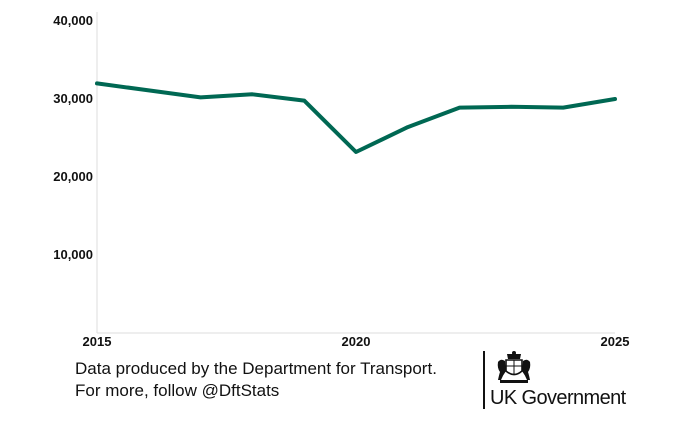 This screenshot has width=680, height=437. I want to click on logo-divider, so click(484, 380).